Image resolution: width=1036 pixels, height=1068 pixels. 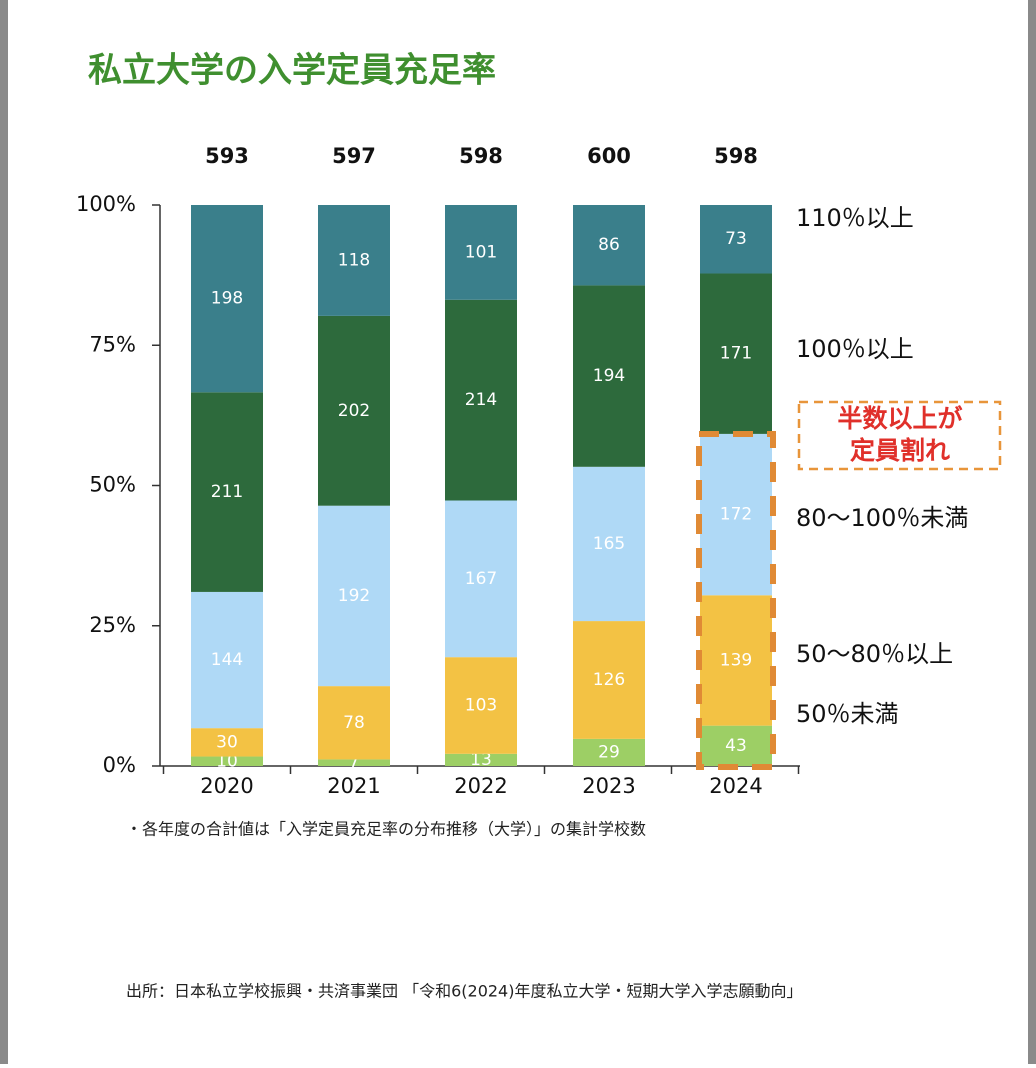 I want to click on x-tick-label: 2024, so click(x=735, y=786).